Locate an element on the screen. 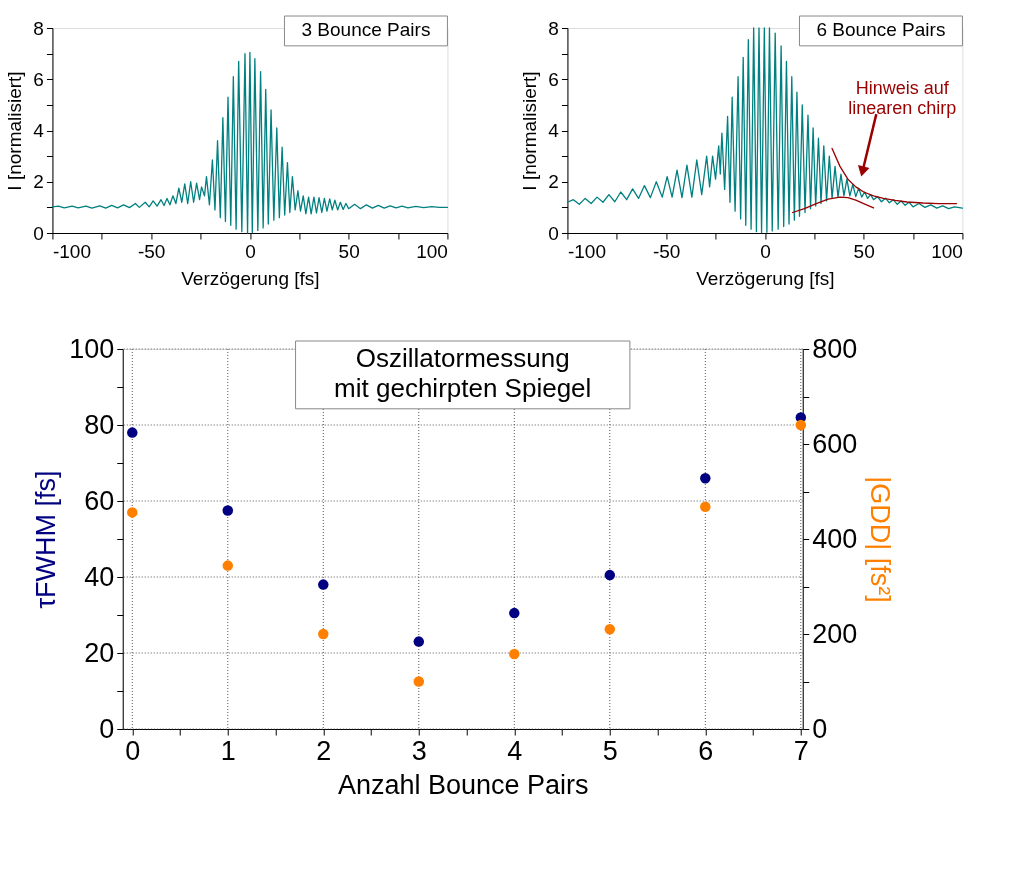  chart-title: 3 Bounce Pairs is located at coordinates (366, 29).